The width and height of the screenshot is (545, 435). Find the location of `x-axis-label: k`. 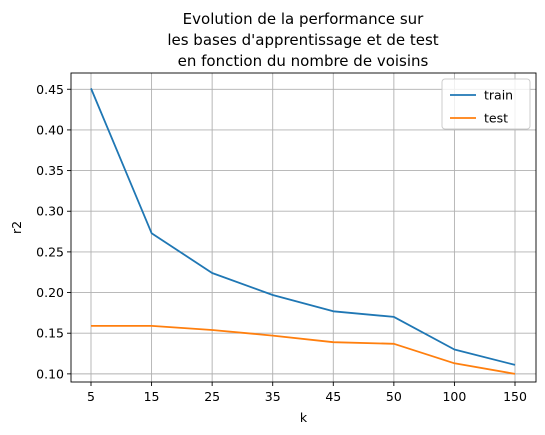

x-axis-label: k is located at coordinates (304, 417).